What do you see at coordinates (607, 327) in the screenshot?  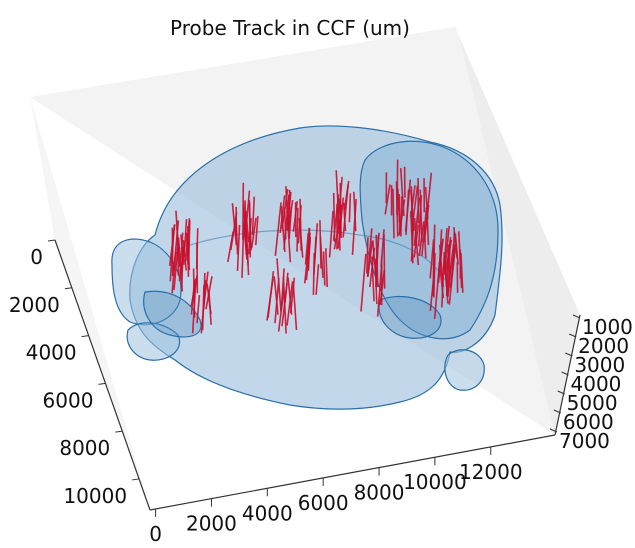 I see `z-tick-label: 1000` at bounding box center [607, 327].